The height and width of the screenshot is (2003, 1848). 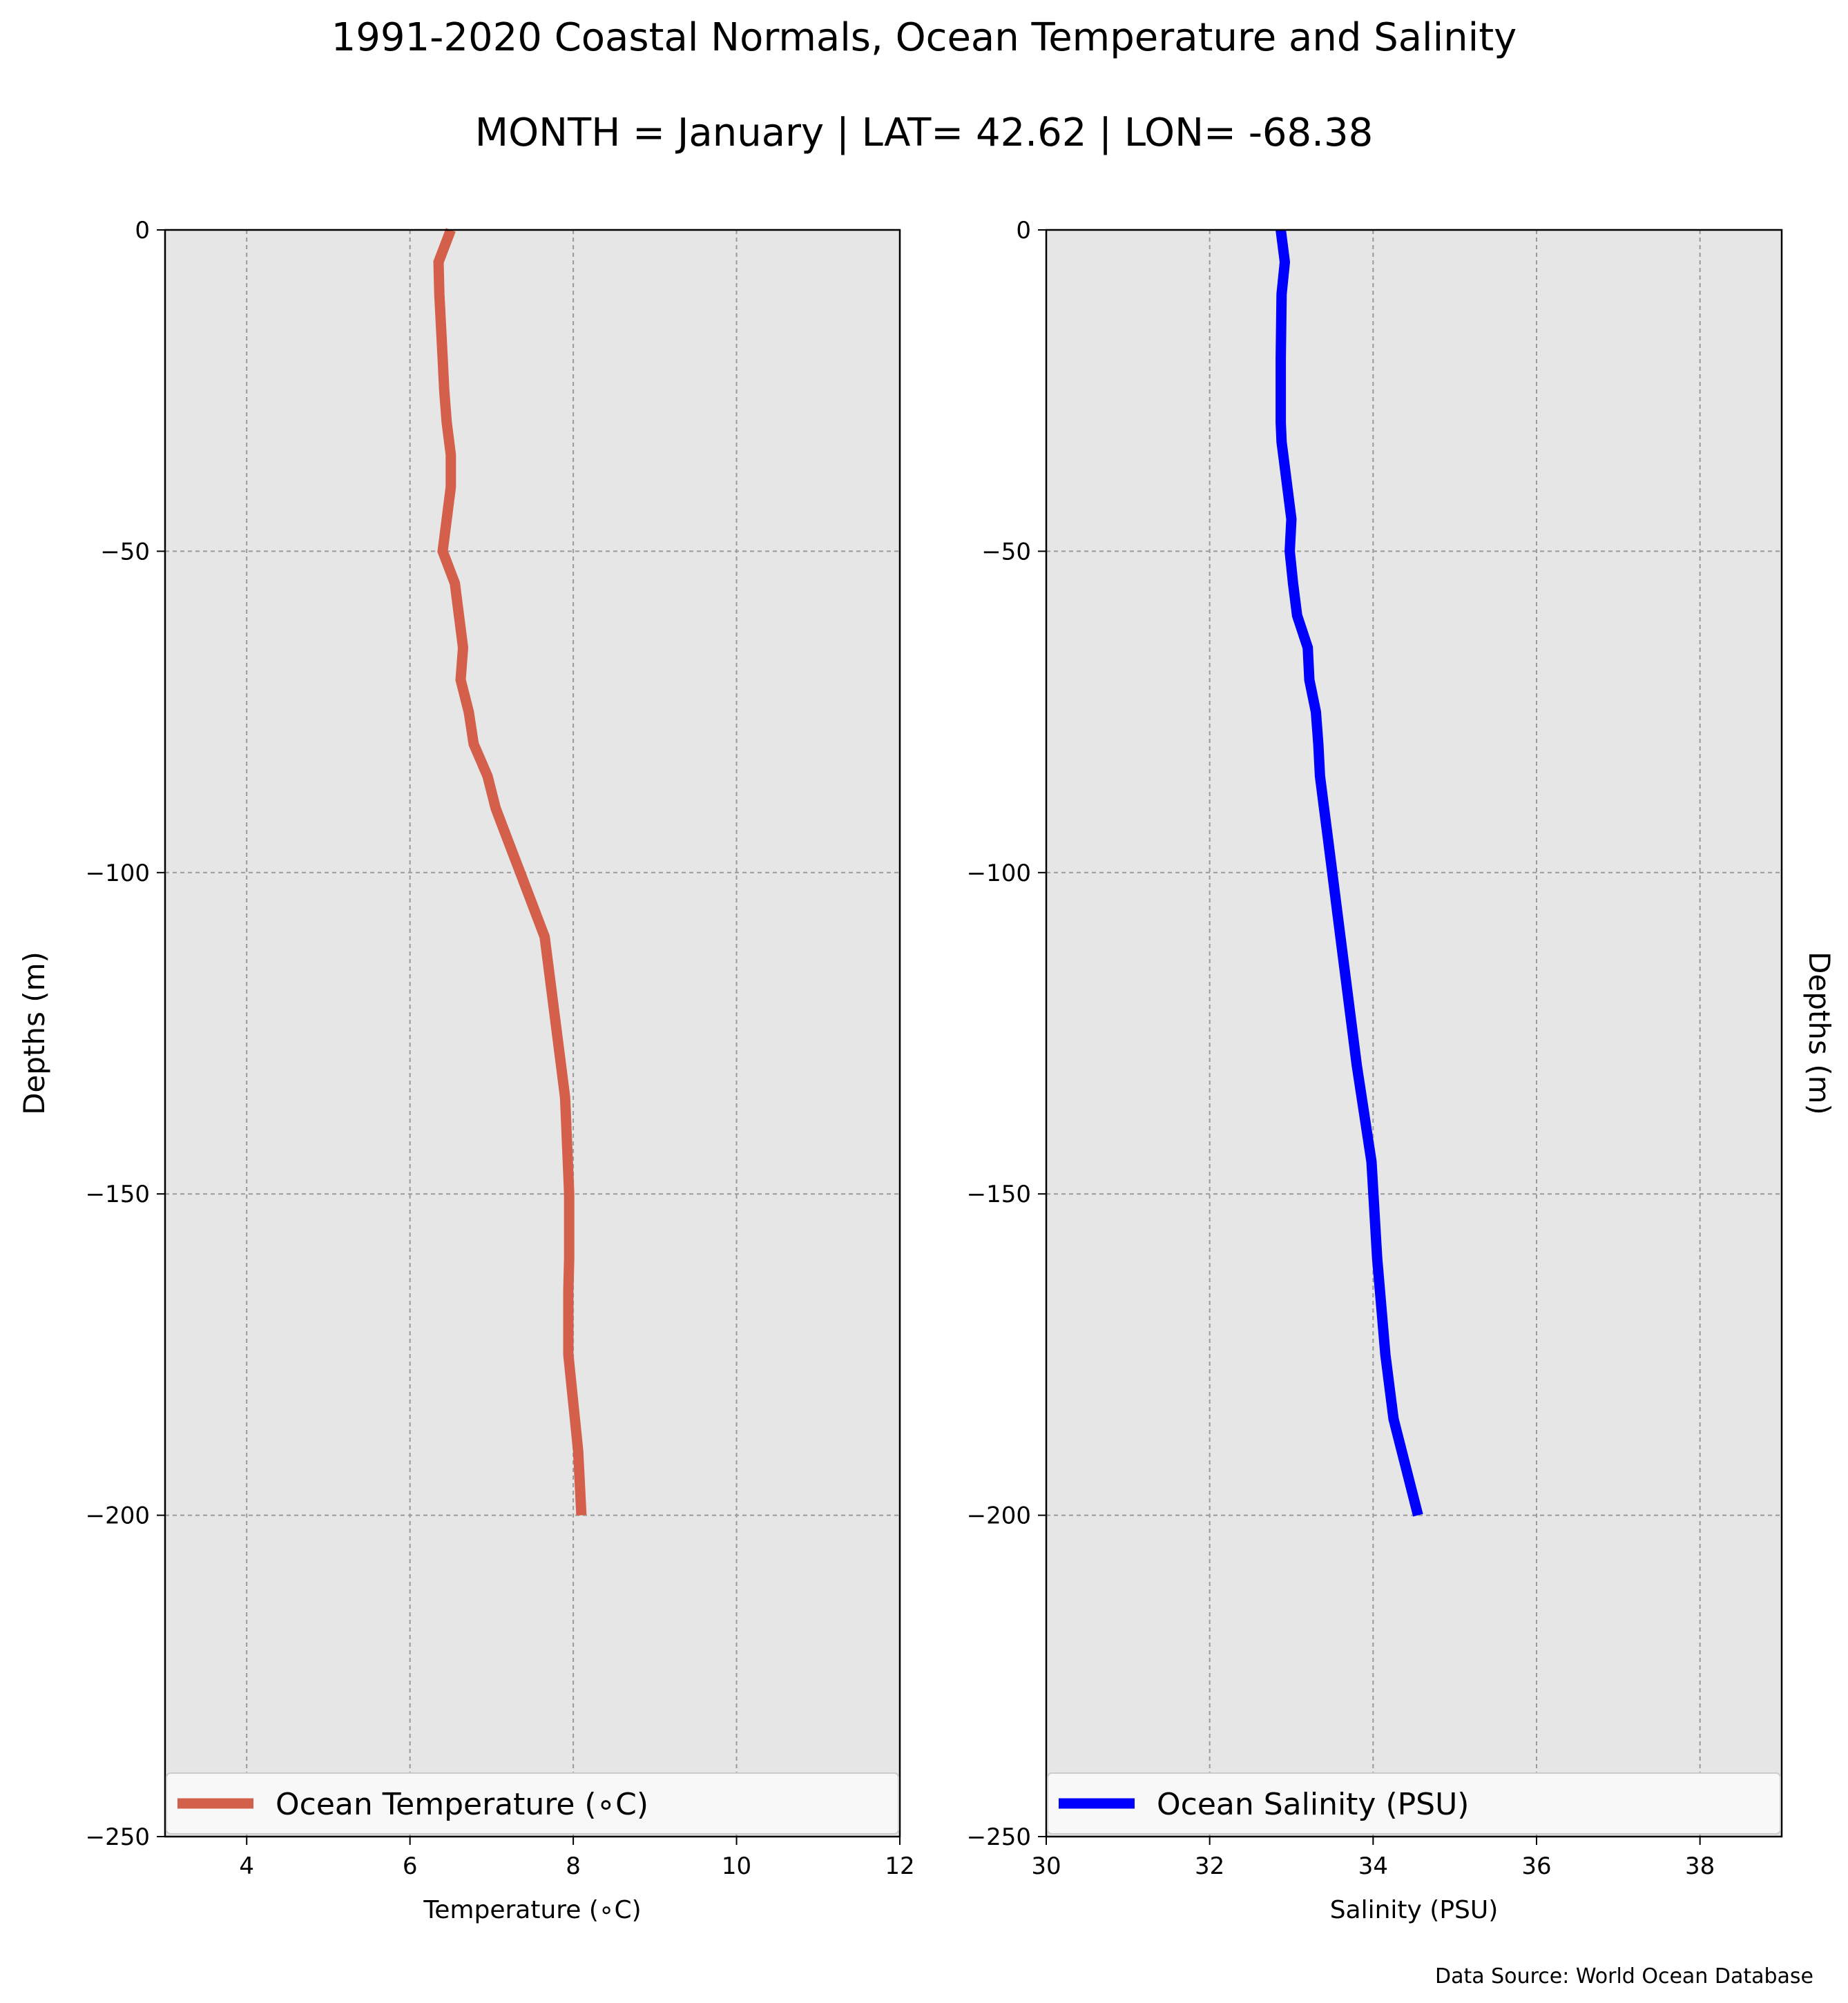 I want to click on panel-1-y-tick-label: 0, so click(x=142, y=231).